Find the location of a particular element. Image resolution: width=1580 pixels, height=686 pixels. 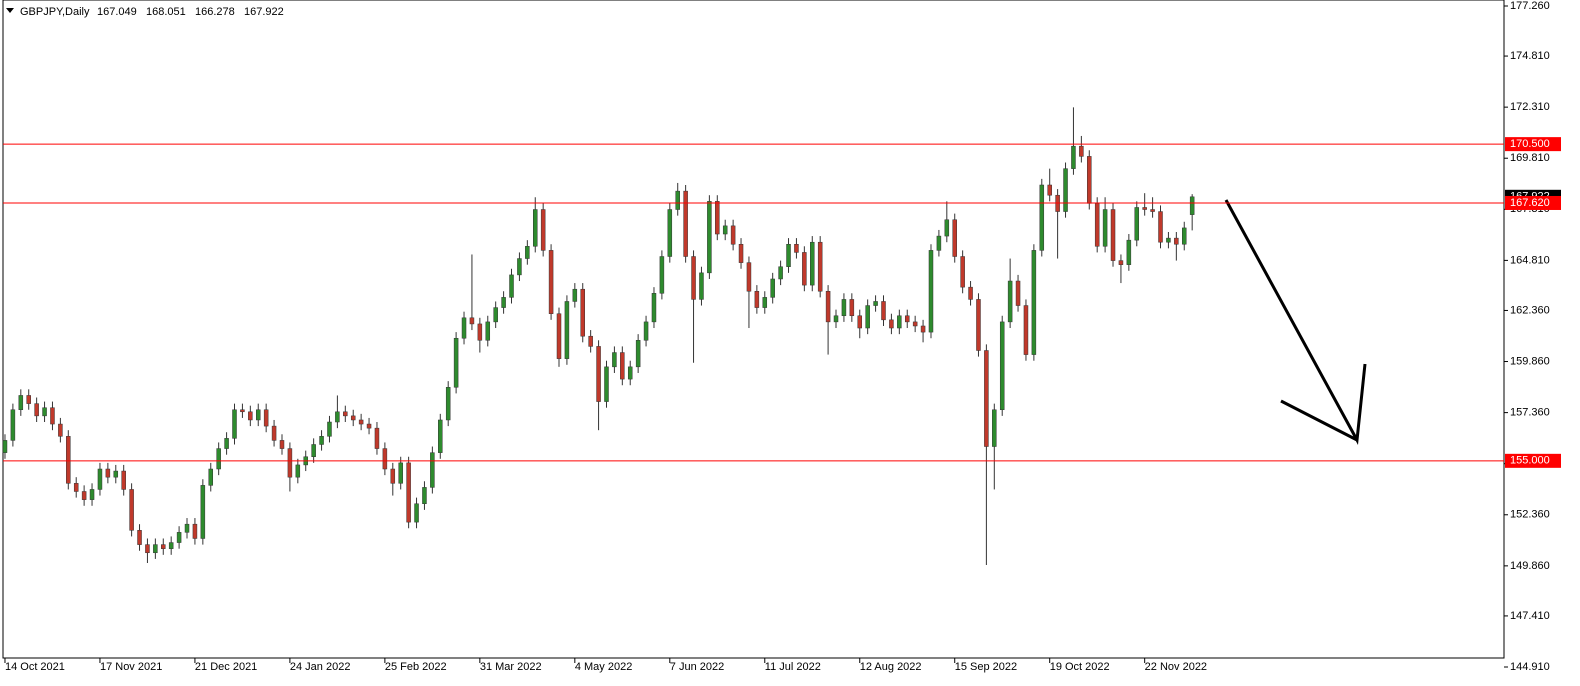

level-label: 167.620 is located at coordinates (1530, 203).